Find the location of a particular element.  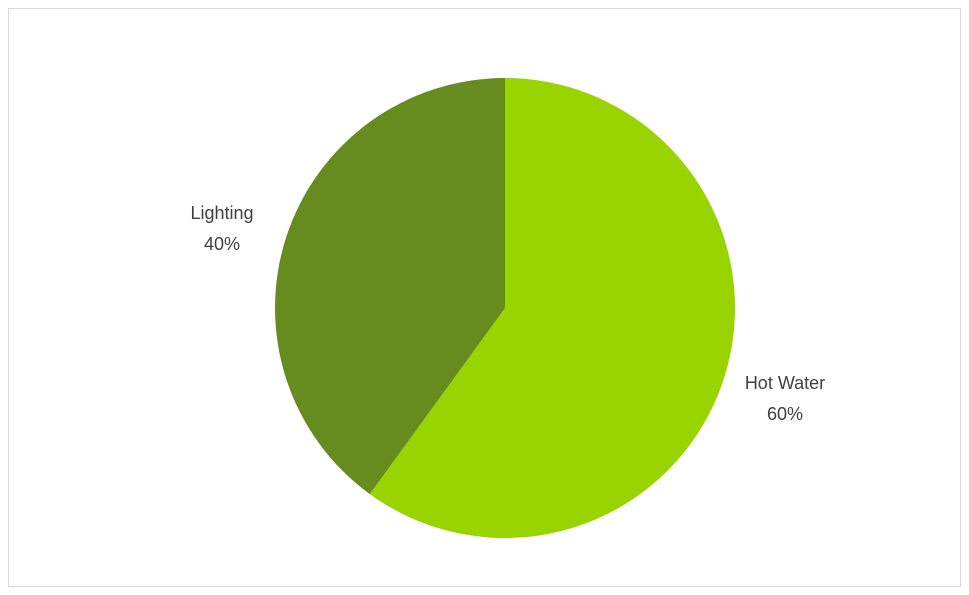

slice-value-hot-water: 60% is located at coordinates (785, 414).